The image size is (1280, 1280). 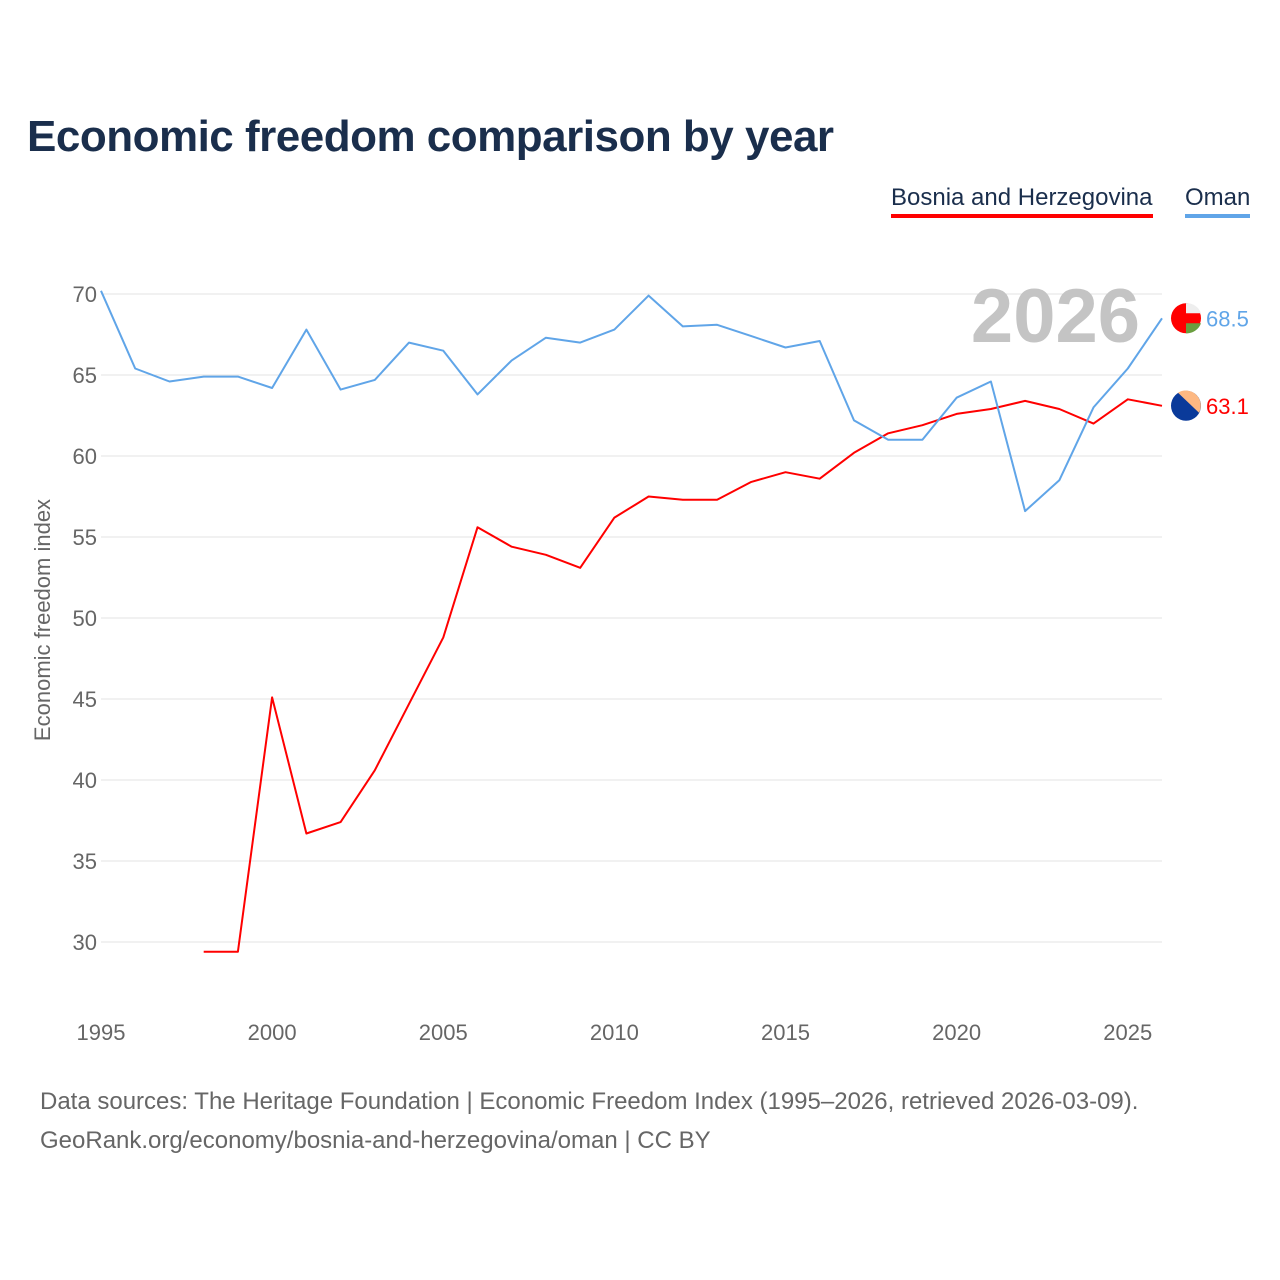 I want to click on year-watermark: 2026, so click(x=1055, y=316).